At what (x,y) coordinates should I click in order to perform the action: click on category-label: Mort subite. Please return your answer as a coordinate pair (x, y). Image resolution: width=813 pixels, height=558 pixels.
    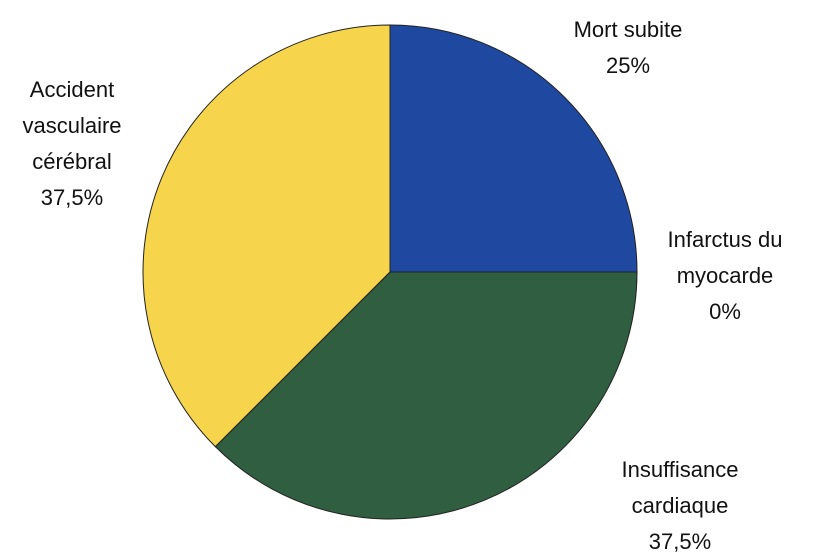
    Looking at the image, I should click on (628, 29).